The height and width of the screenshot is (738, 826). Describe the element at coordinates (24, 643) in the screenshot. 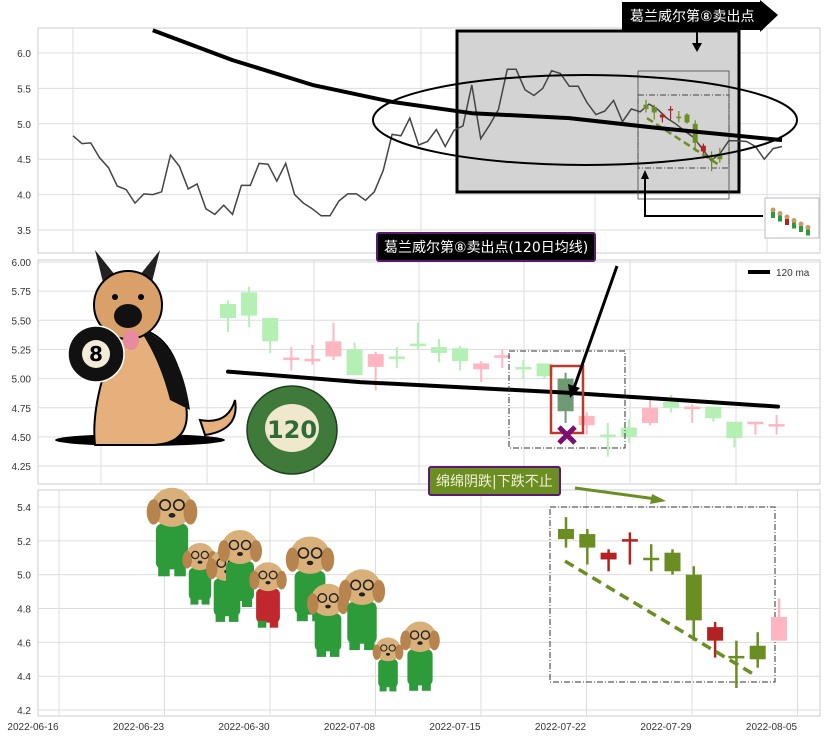

I see `y-tick-label: 4.6` at that location.